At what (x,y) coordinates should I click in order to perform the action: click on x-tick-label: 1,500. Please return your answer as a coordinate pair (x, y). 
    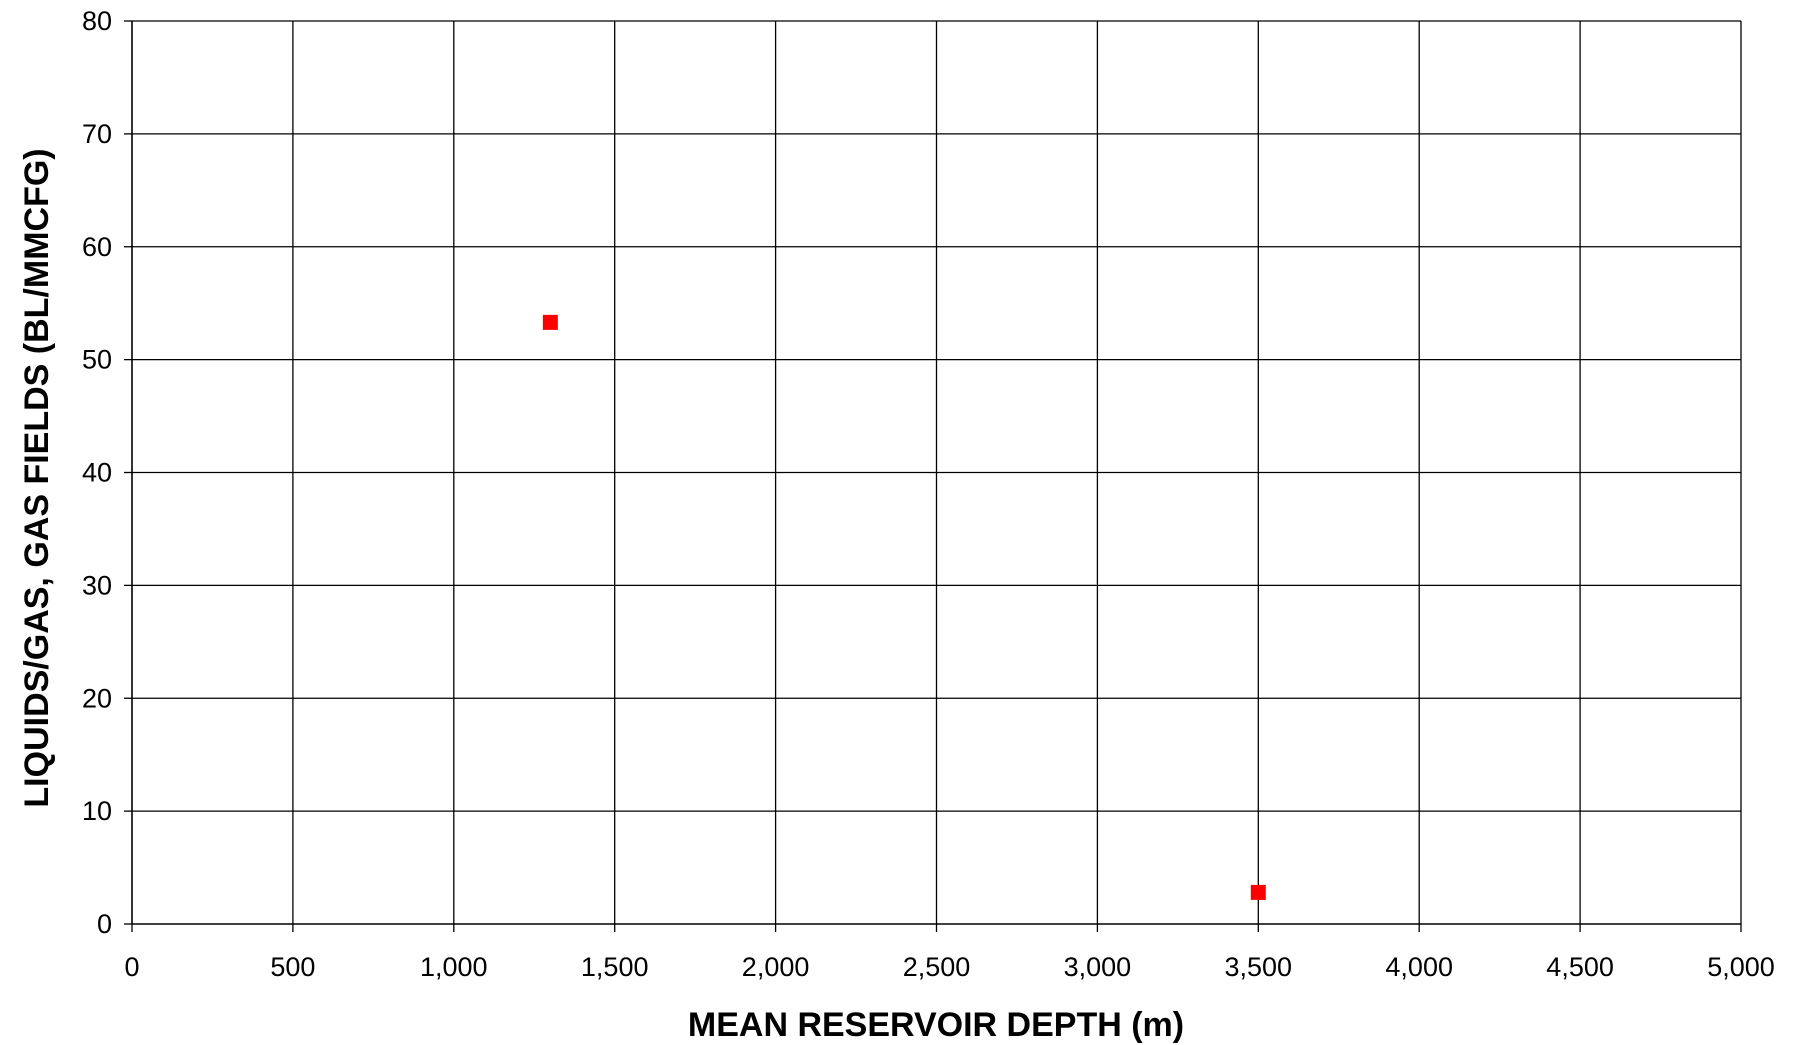
    Looking at the image, I should click on (615, 967).